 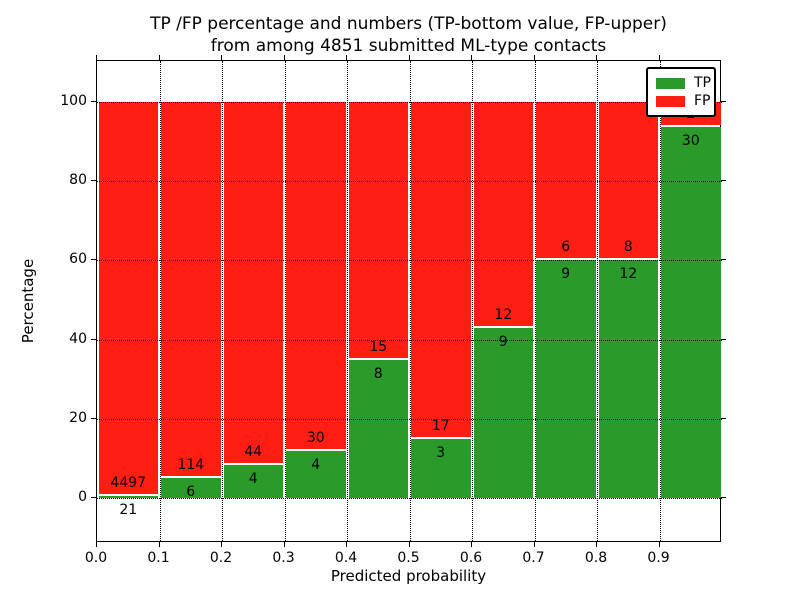 I want to click on legend-entry-tp: TP, so click(x=685, y=83).